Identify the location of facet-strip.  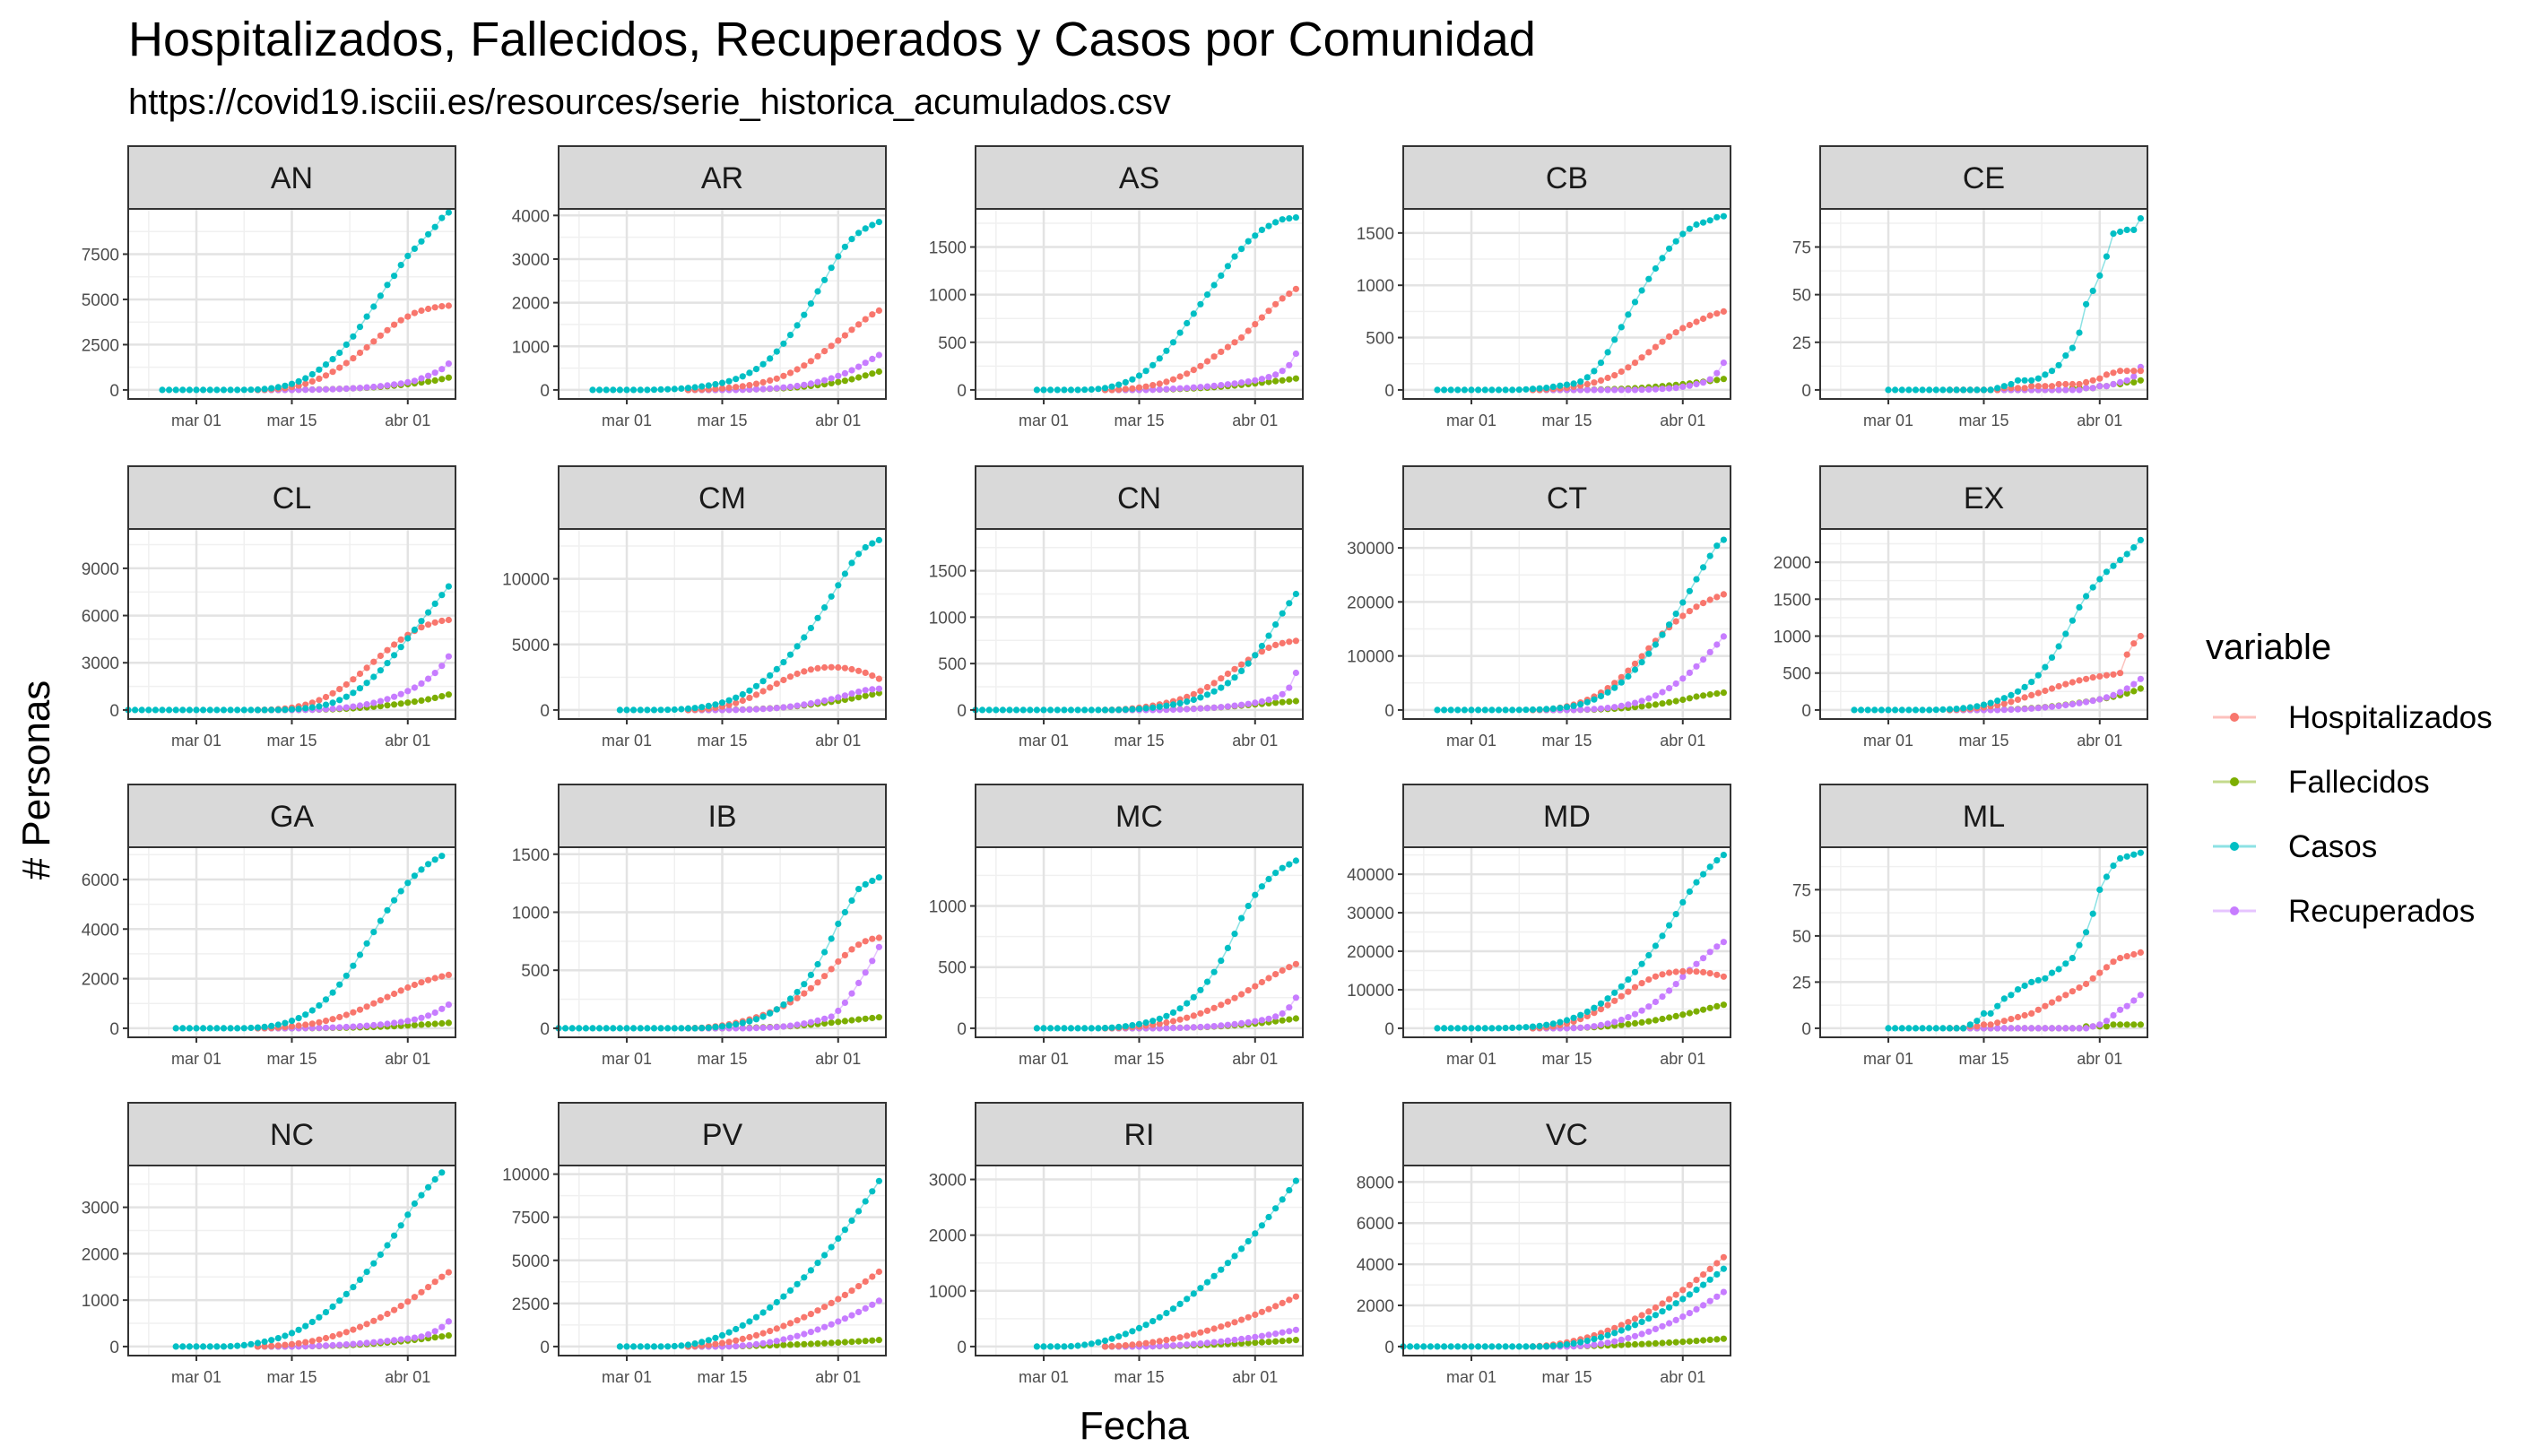
(291, 498).